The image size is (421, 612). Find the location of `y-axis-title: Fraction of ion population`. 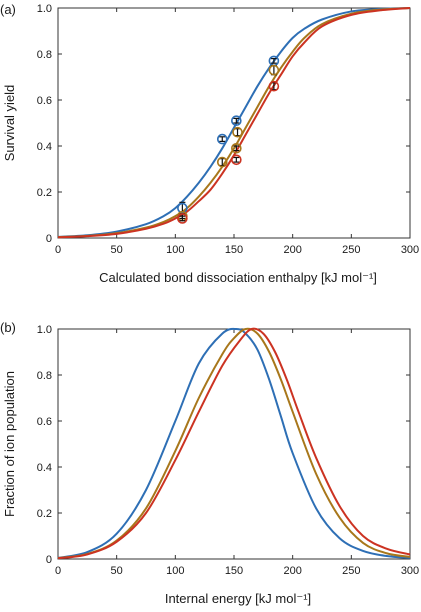

y-axis-title: Fraction of ion population is located at coordinates (9, 444).